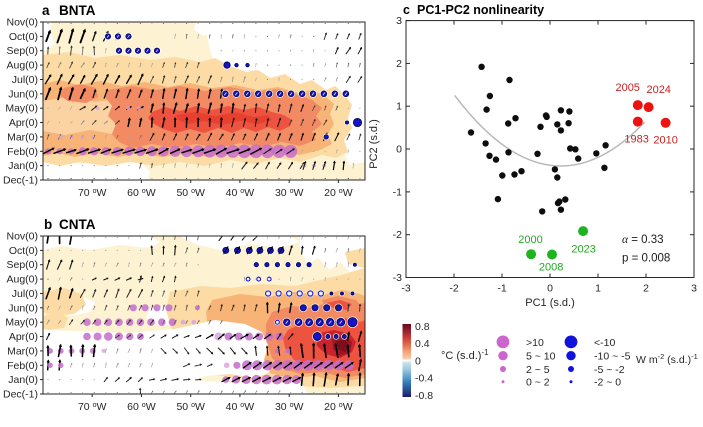 The image size is (703, 427). I want to click on svg-text: 2008, so click(551, 268).